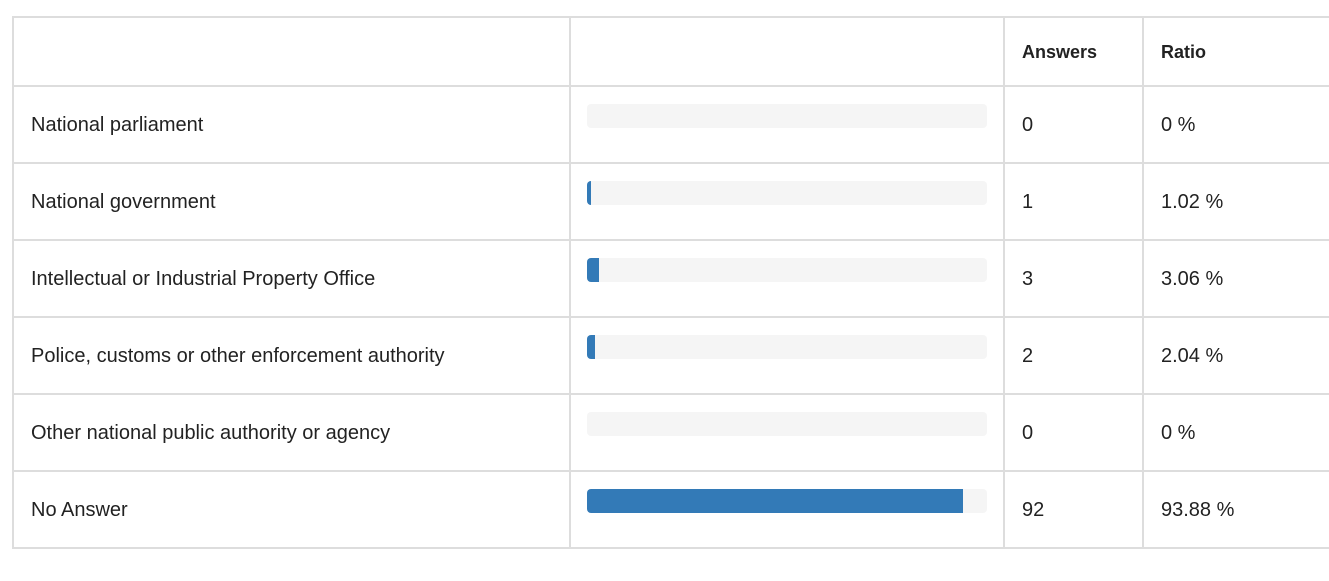 This screenshot has height=581, width=1329. I want to click on row: National parliament 0 0 %, so click(670, 124).